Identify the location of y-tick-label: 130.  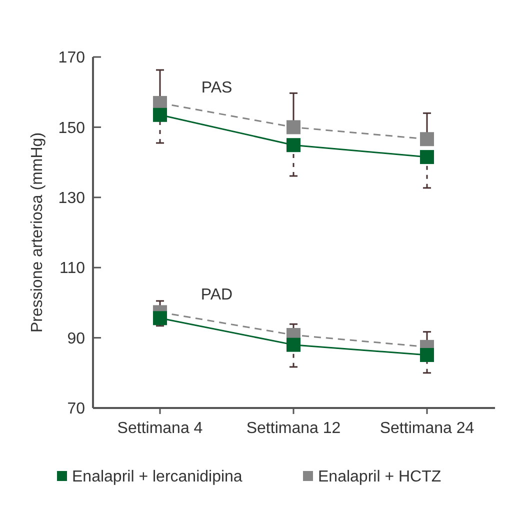
(72, 198).